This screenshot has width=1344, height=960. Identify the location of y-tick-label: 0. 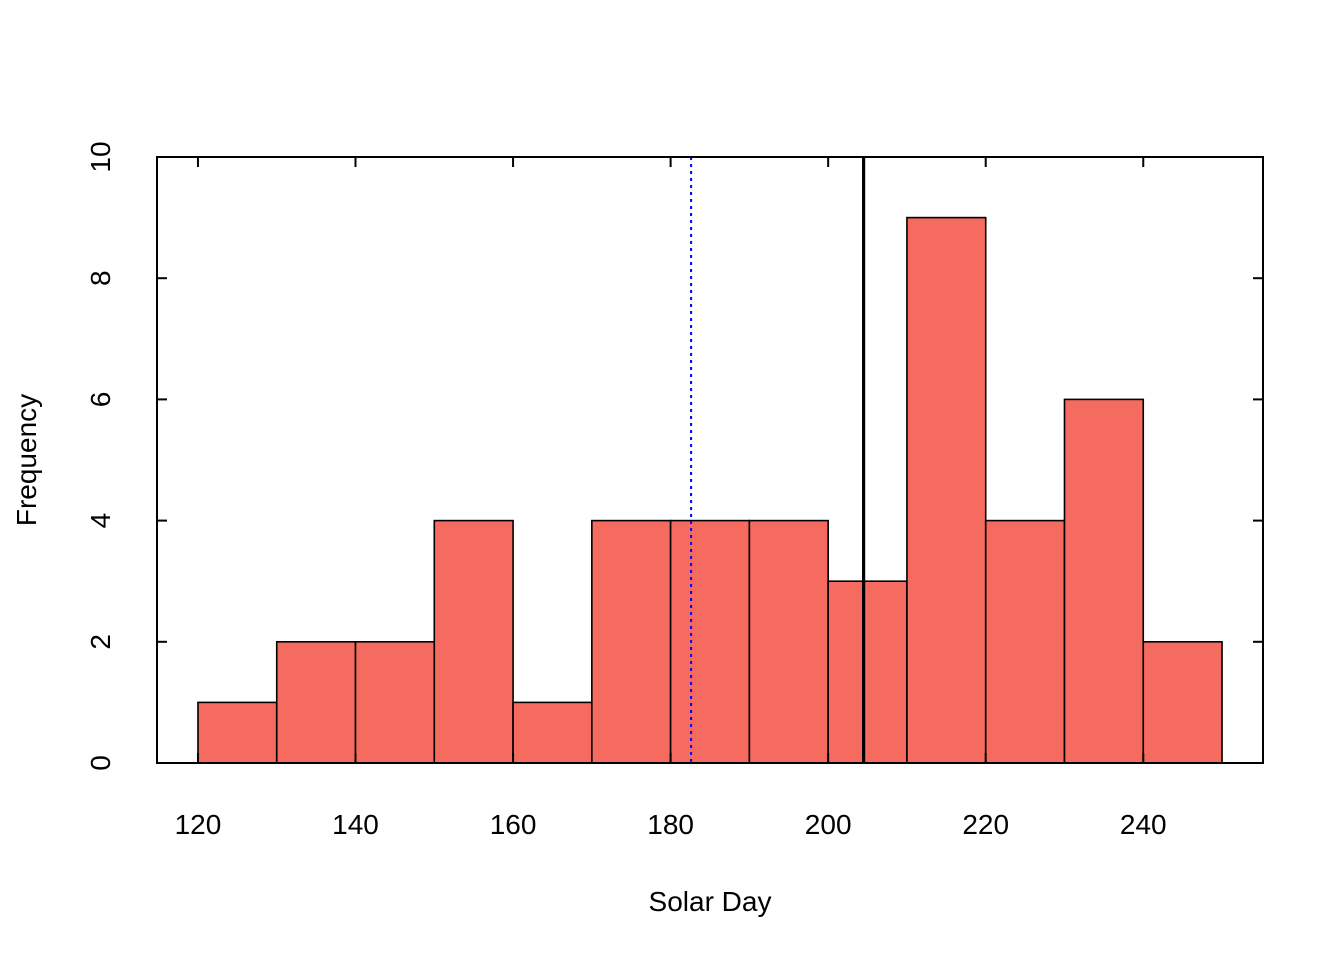
(100, 763).